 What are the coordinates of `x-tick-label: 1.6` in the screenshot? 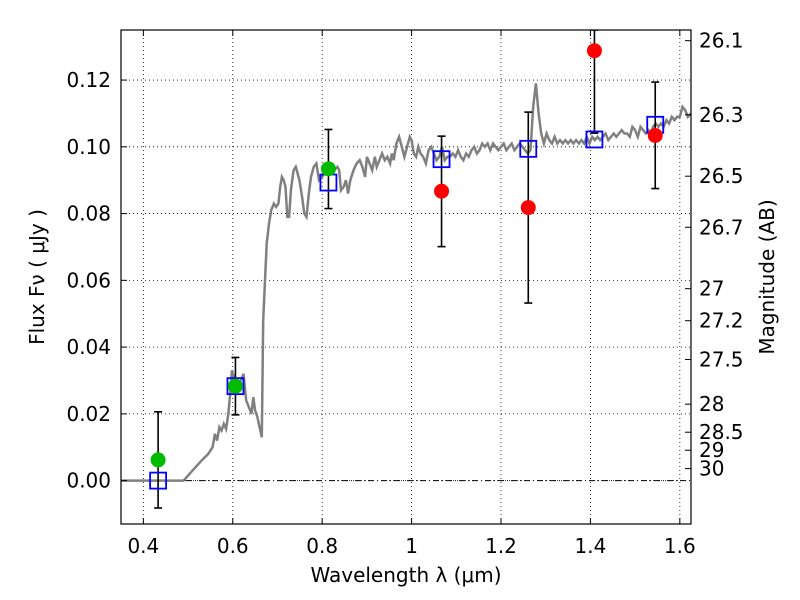 It's located at (680, 546).